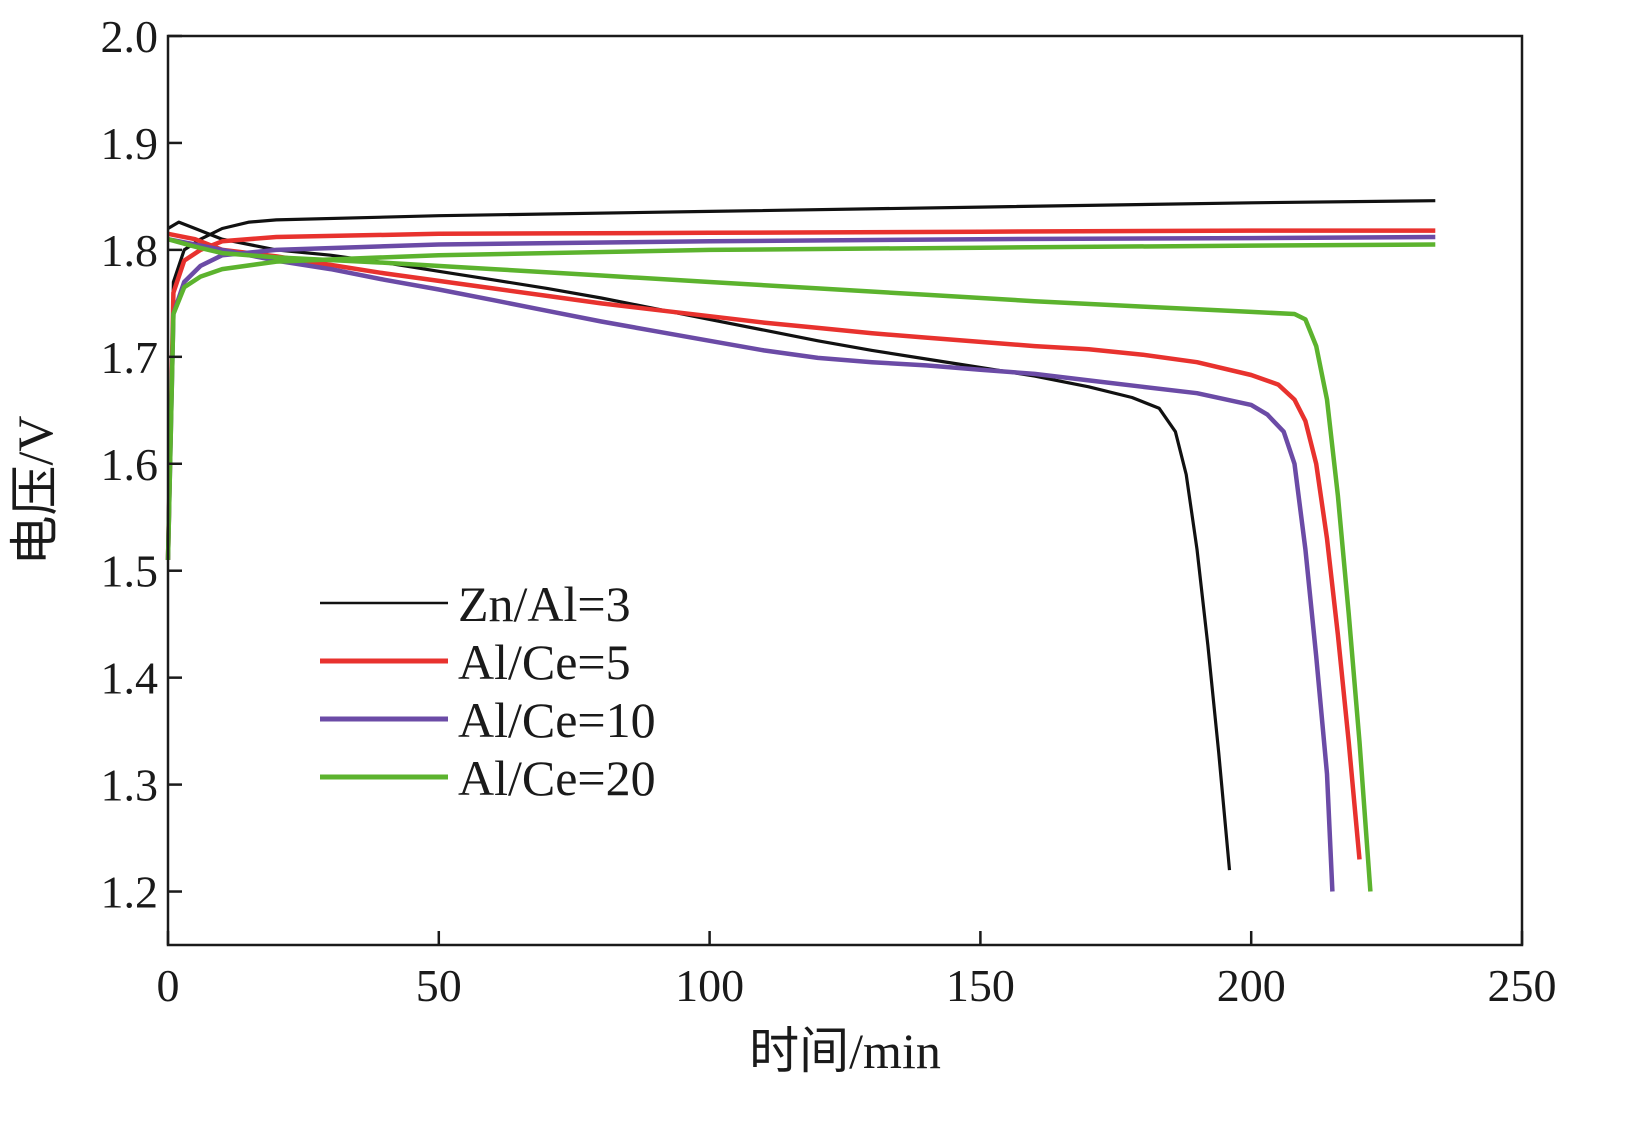  What do you see at coordinates (557, 720) in the screenshot?
I see `legend-label: Al/Ce=10` at bounding box center [557, 720].